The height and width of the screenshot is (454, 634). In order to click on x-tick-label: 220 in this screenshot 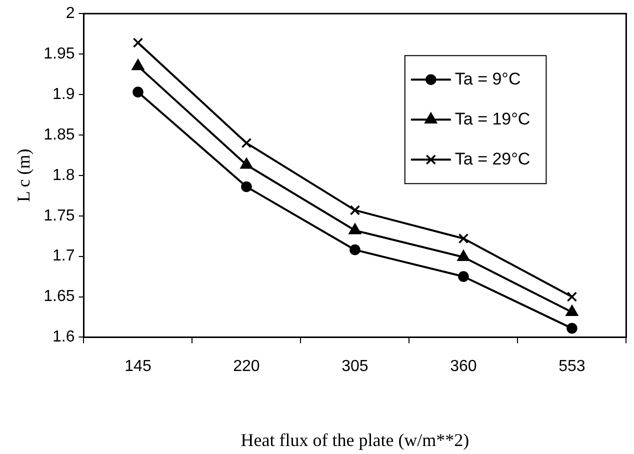, I will do `click(246, 367)`.